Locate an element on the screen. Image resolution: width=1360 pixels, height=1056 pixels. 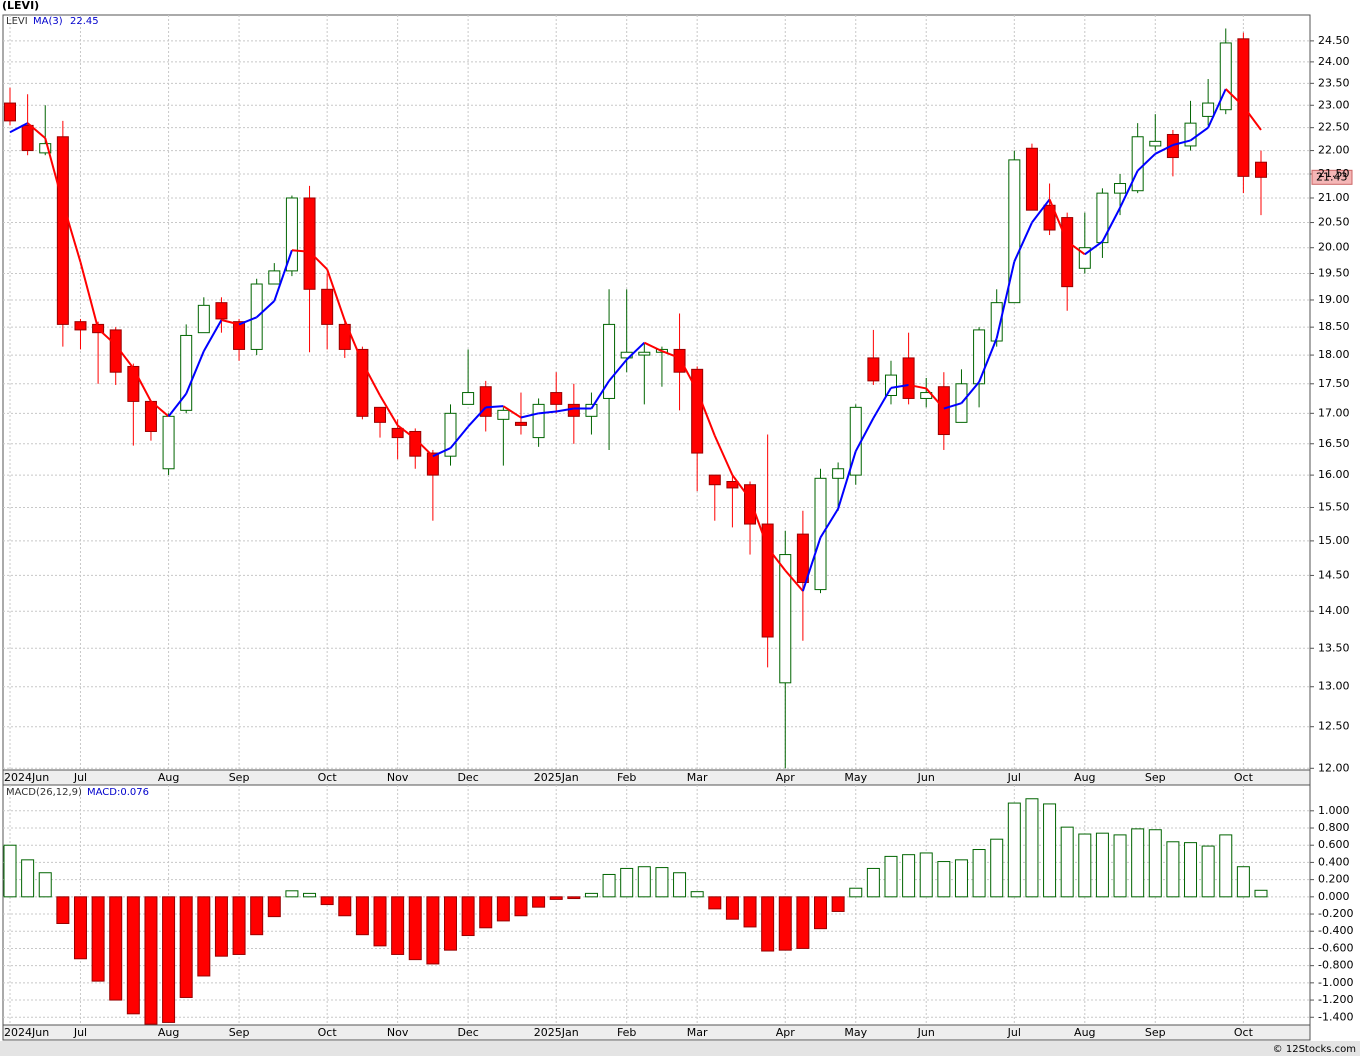
y-tick-label: 1.000 is located at coordinates (1334, 810).